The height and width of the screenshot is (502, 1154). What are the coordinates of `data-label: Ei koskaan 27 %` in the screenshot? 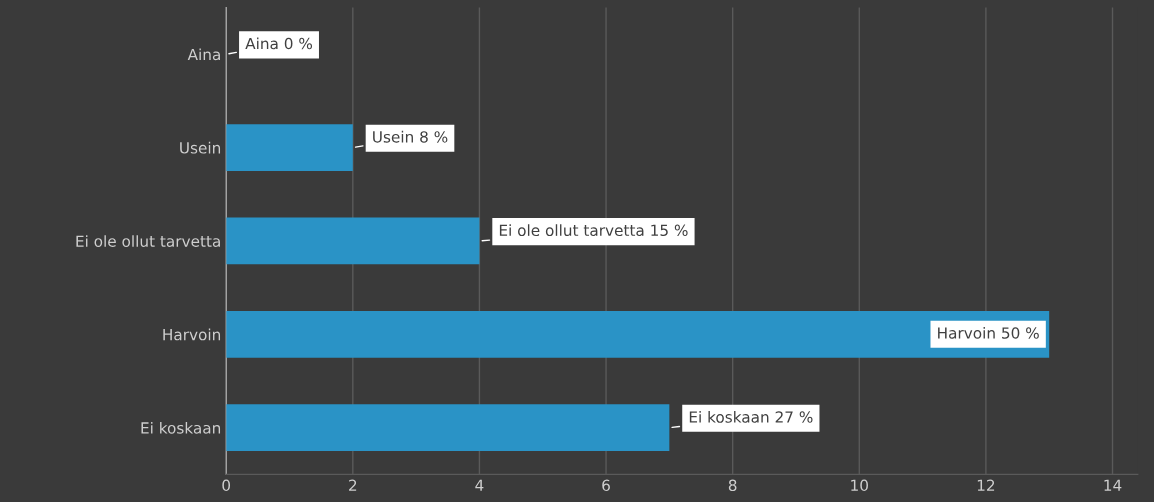 It's located at (751, 416).